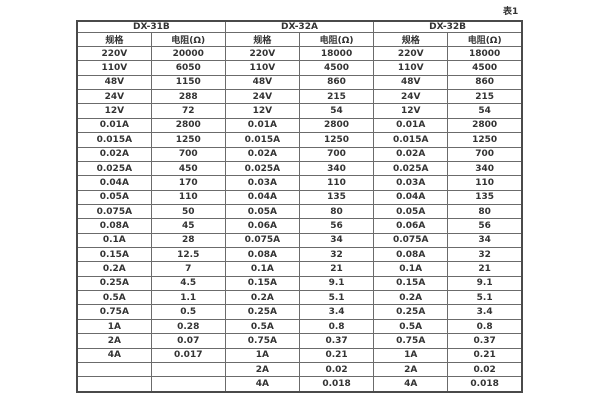 This screenshot has width=600, height=400. What do you see at coordinates (485, 68) in the screenshot?
I see `resistance-cell: 4500` at bounding box center [485, 68].